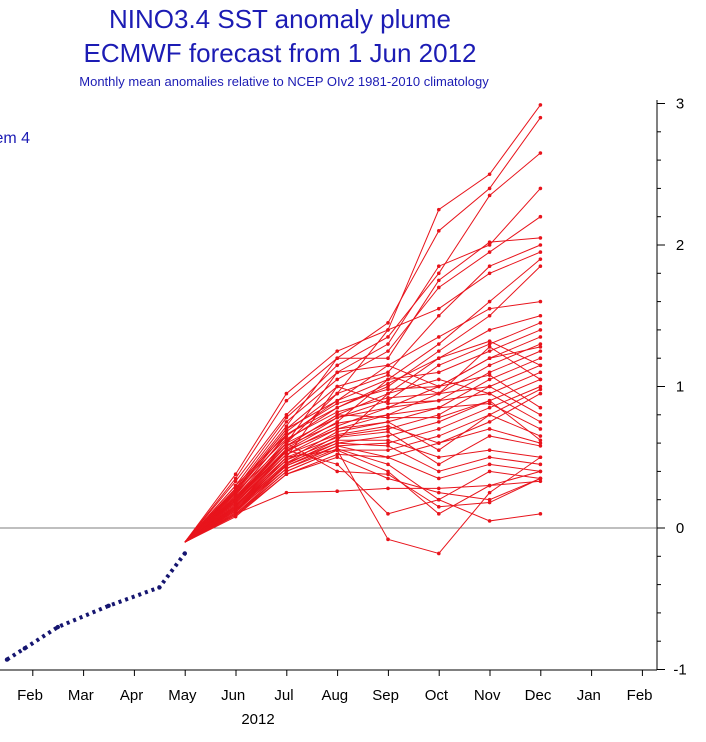 Image resolution: width=706 pixels, height=742 pixels. Describe the element at coordinates (57, 627) in the screenshot. I see `observed-point` at that location.